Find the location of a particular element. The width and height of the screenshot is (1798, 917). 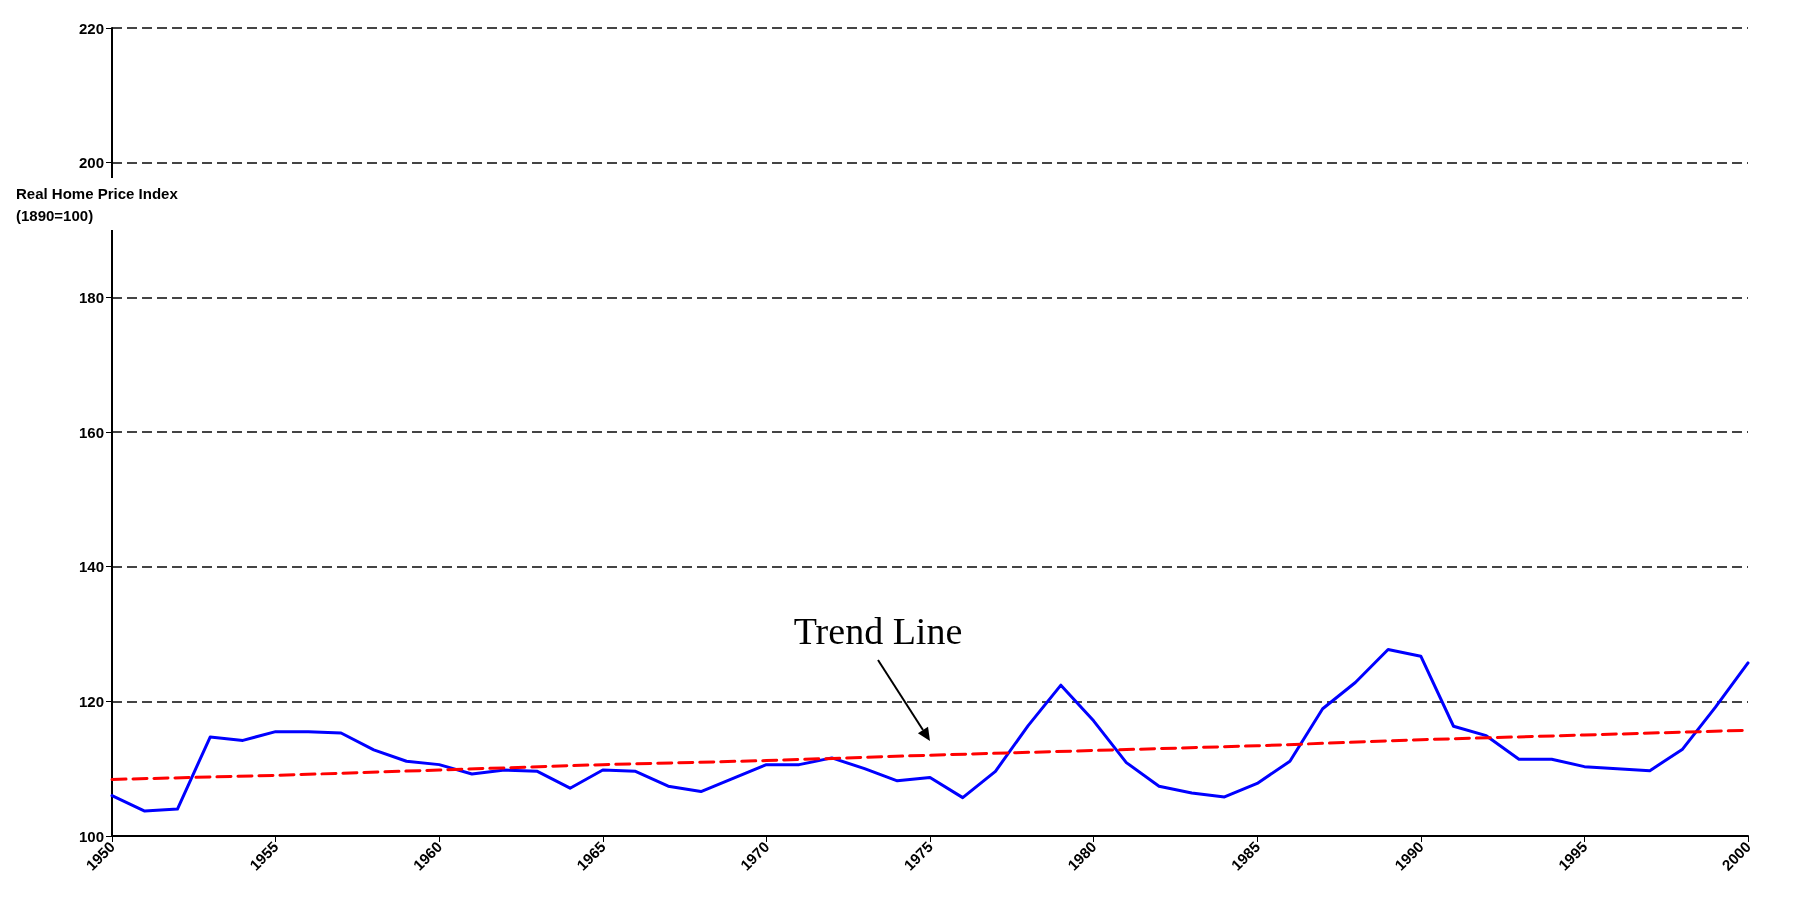

y-axis-title: Real Home Price Index (1890=100) is located at coordinates (97, 204).